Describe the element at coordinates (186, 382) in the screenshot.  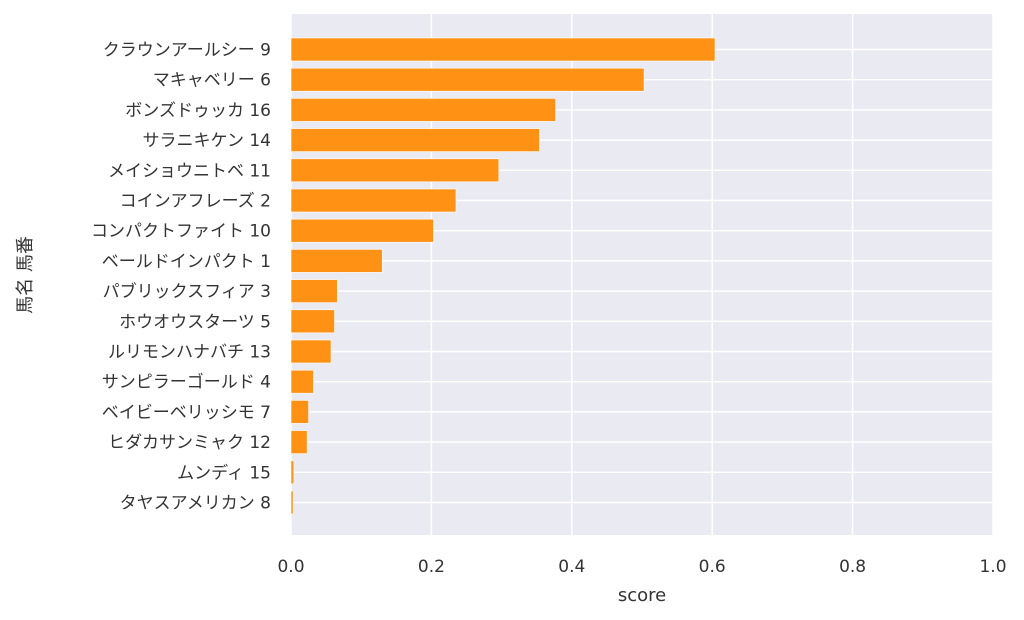
I see `y-tick-label: サンピラーゴールド 4` at that location.